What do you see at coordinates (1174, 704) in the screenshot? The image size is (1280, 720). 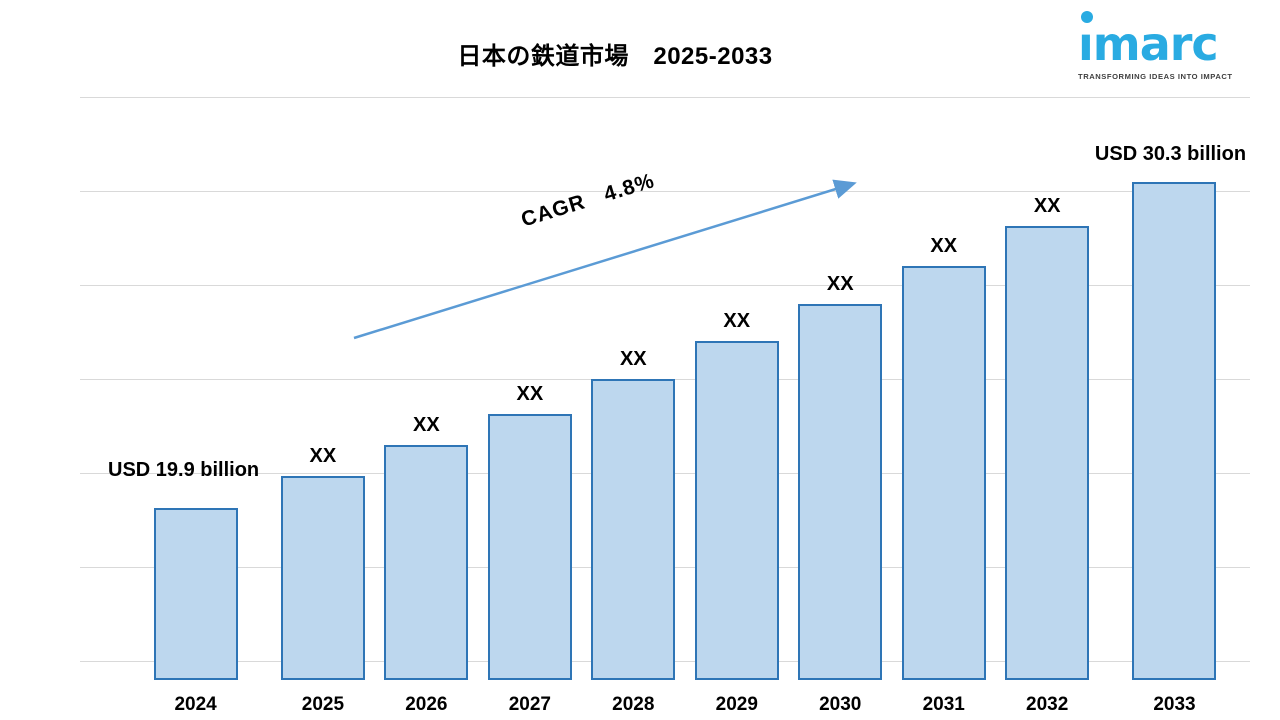 I see `x-axis-label-2033: 2033` at bounding box center [1174, 704].